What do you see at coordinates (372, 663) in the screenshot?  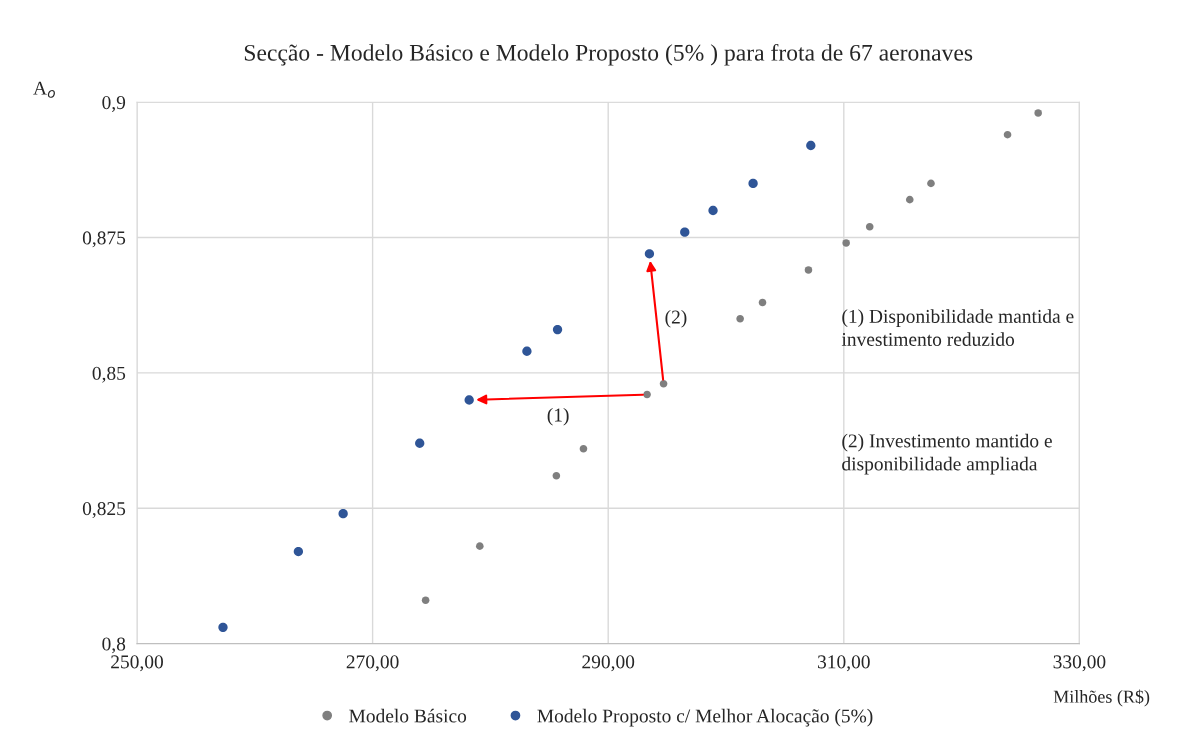 I see `x-tick-label: 270,00` at bounding box center [372, 663].